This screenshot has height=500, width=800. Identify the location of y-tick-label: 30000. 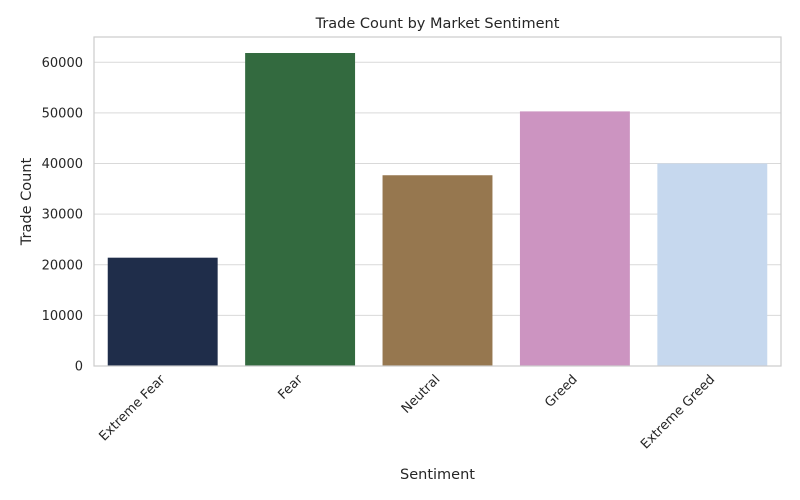
(62, 215).